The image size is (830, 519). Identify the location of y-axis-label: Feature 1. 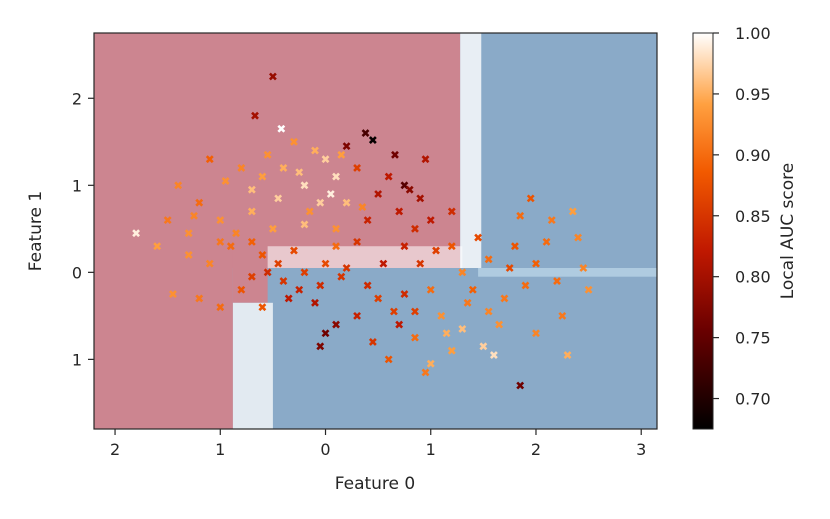
(36, 231).